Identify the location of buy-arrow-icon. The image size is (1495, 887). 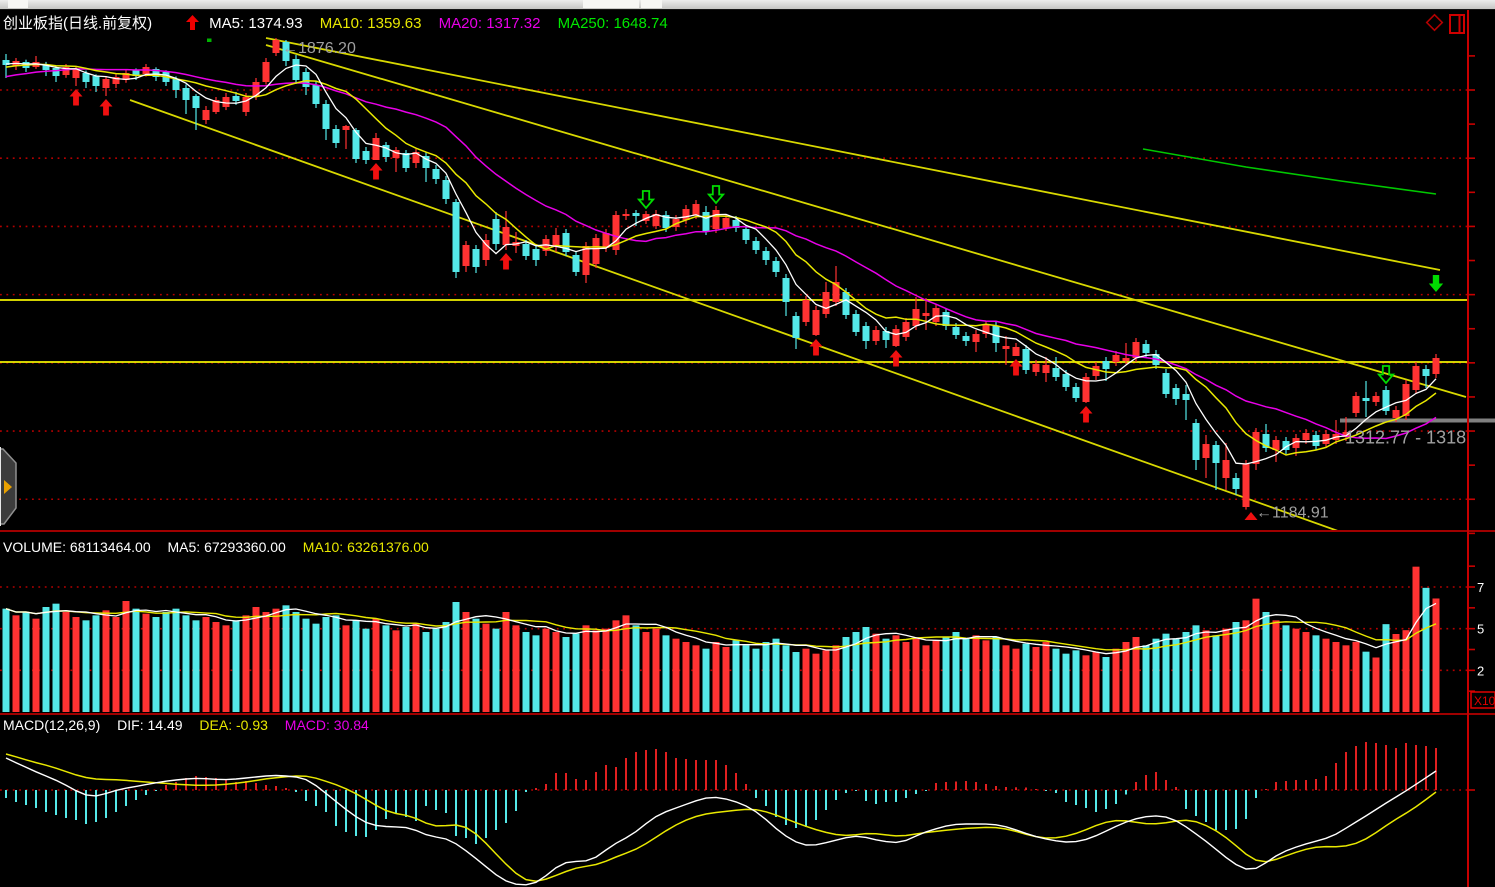
(816, 347).